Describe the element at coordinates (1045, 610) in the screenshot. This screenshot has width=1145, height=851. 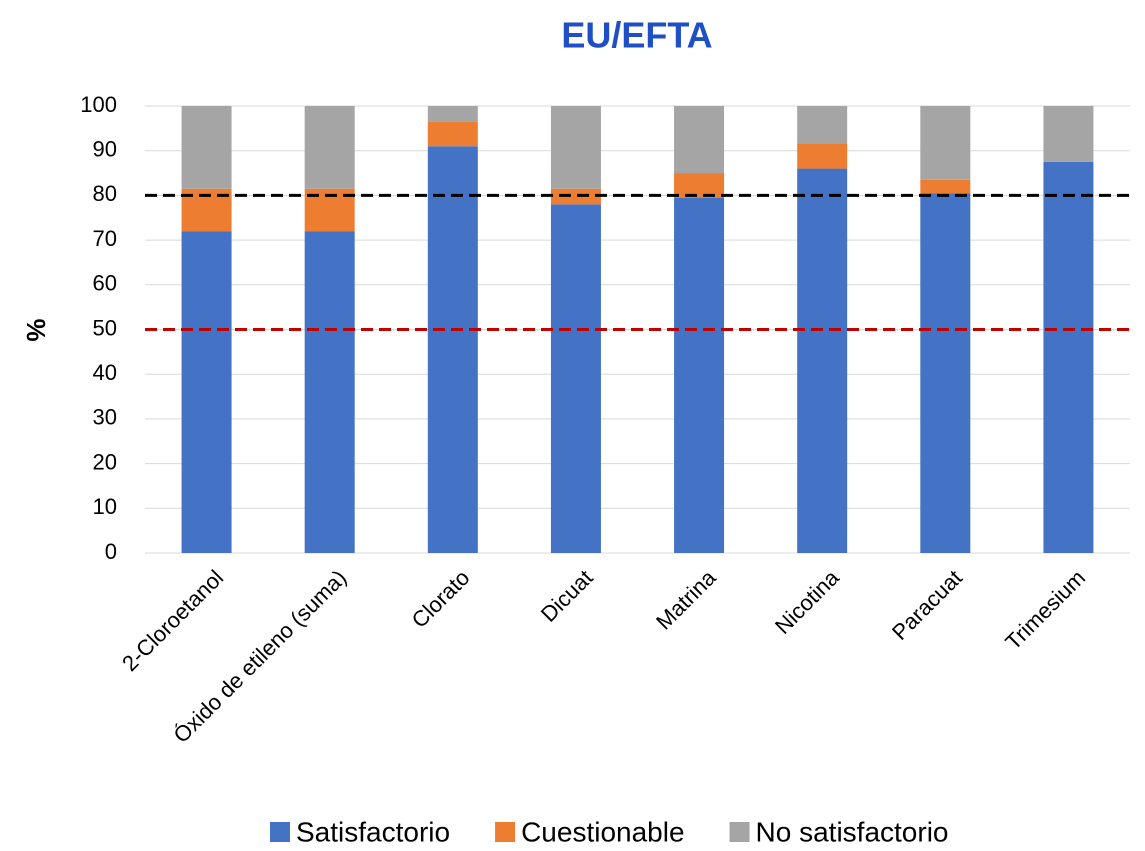
I see `x-tick-label: Trimesium` at that location.